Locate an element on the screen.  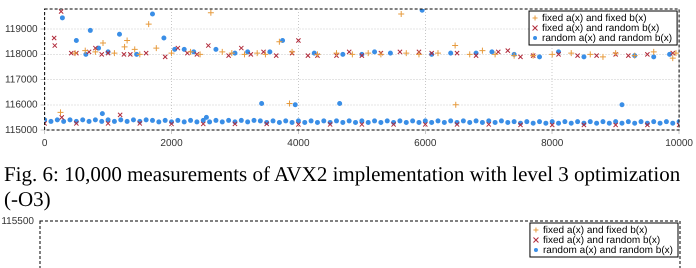
x-tick-label: 2000 is located at coordinates (172, 143).